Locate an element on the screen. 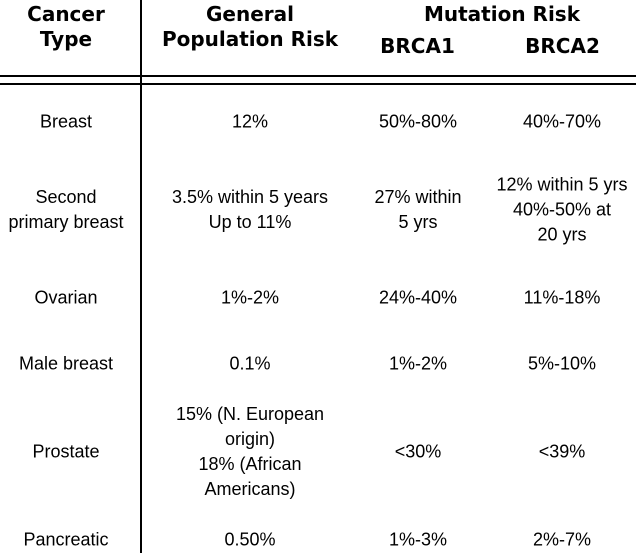  table-cell-brca2: 12% within 5 yrs 40%-50% at 20 yrs is located at coordinates (561, 210).